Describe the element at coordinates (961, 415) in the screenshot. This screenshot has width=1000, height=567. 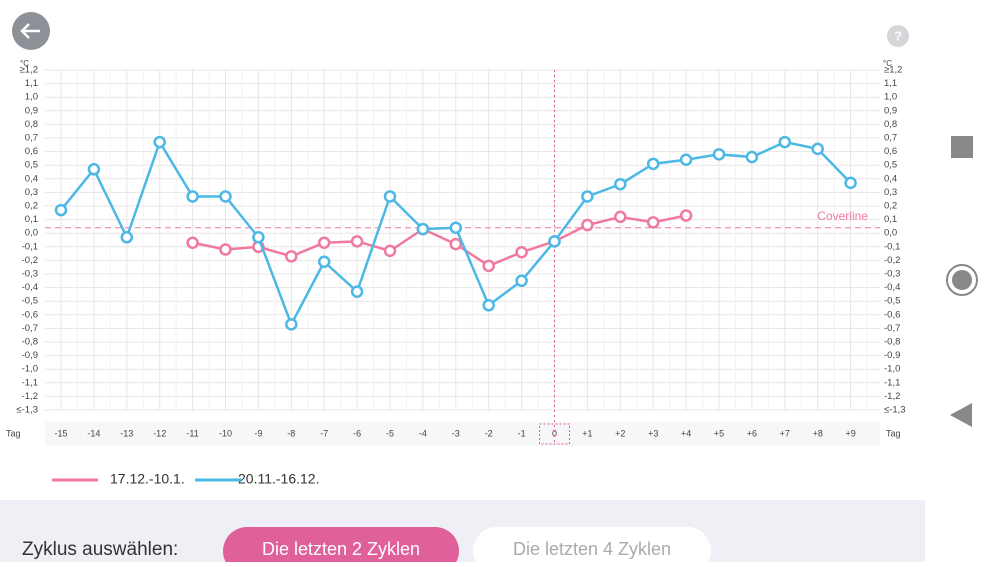
I see `nav-back` at that location.